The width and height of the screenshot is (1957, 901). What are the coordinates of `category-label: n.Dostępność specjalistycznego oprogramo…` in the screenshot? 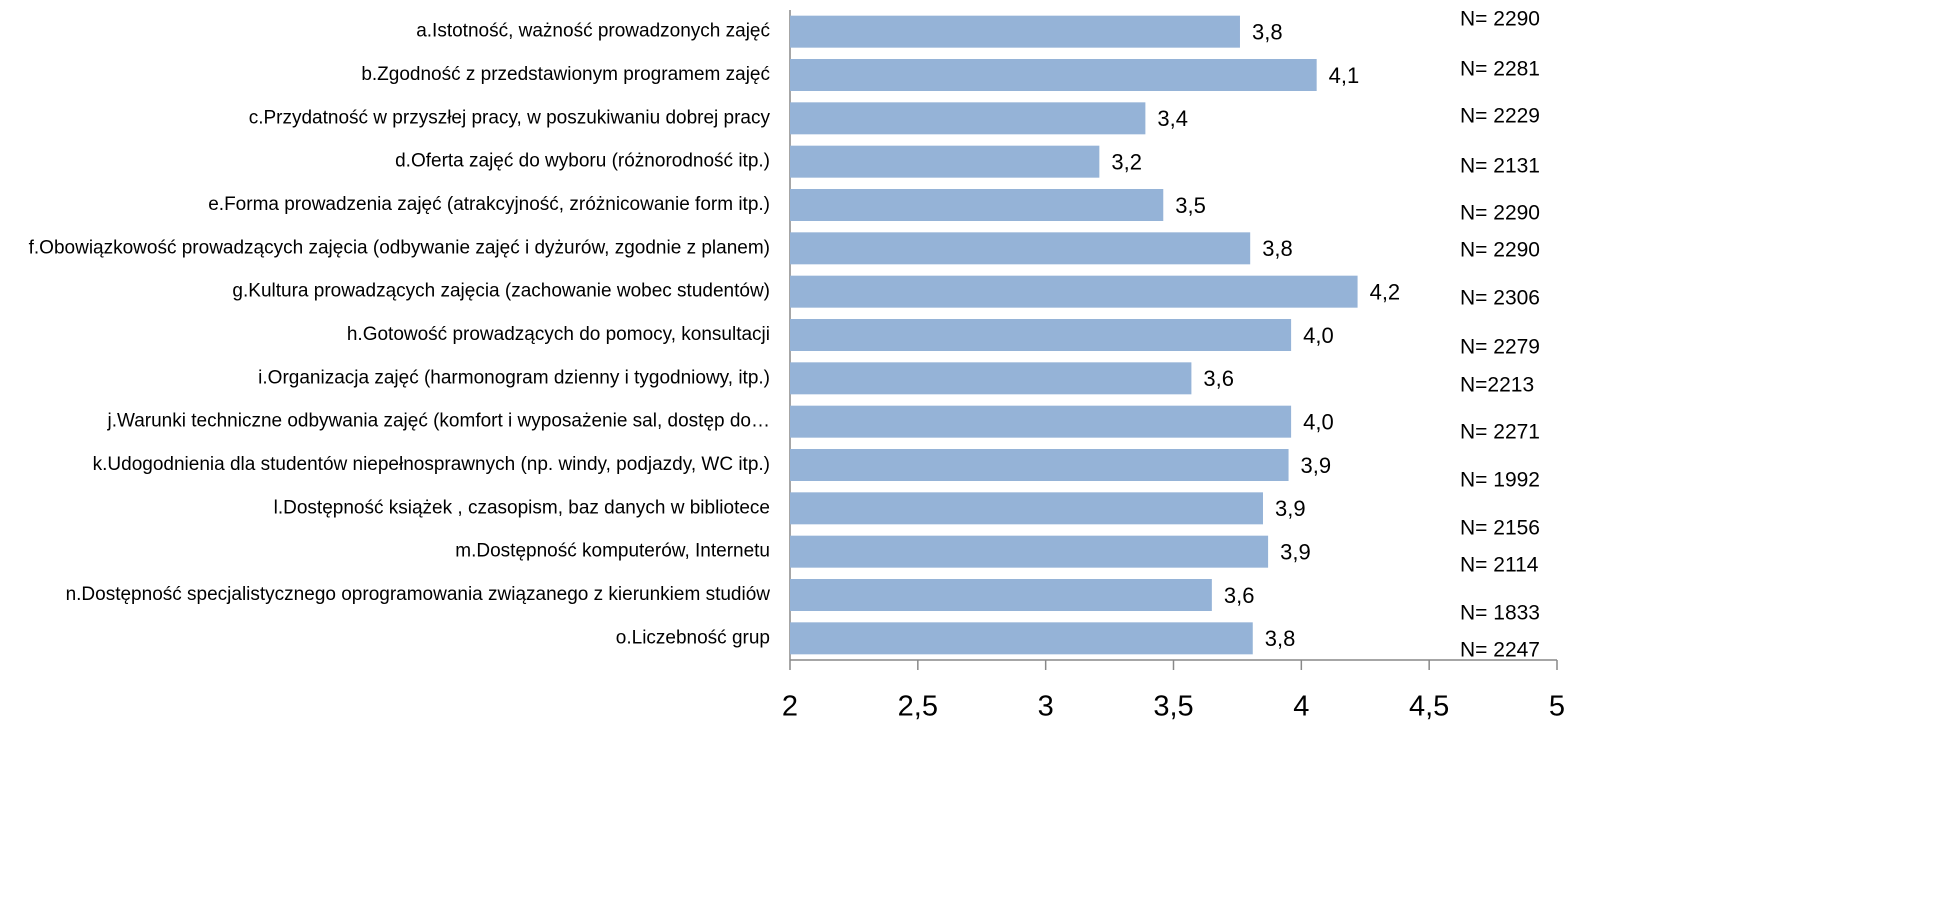 It's located at (418, 594).